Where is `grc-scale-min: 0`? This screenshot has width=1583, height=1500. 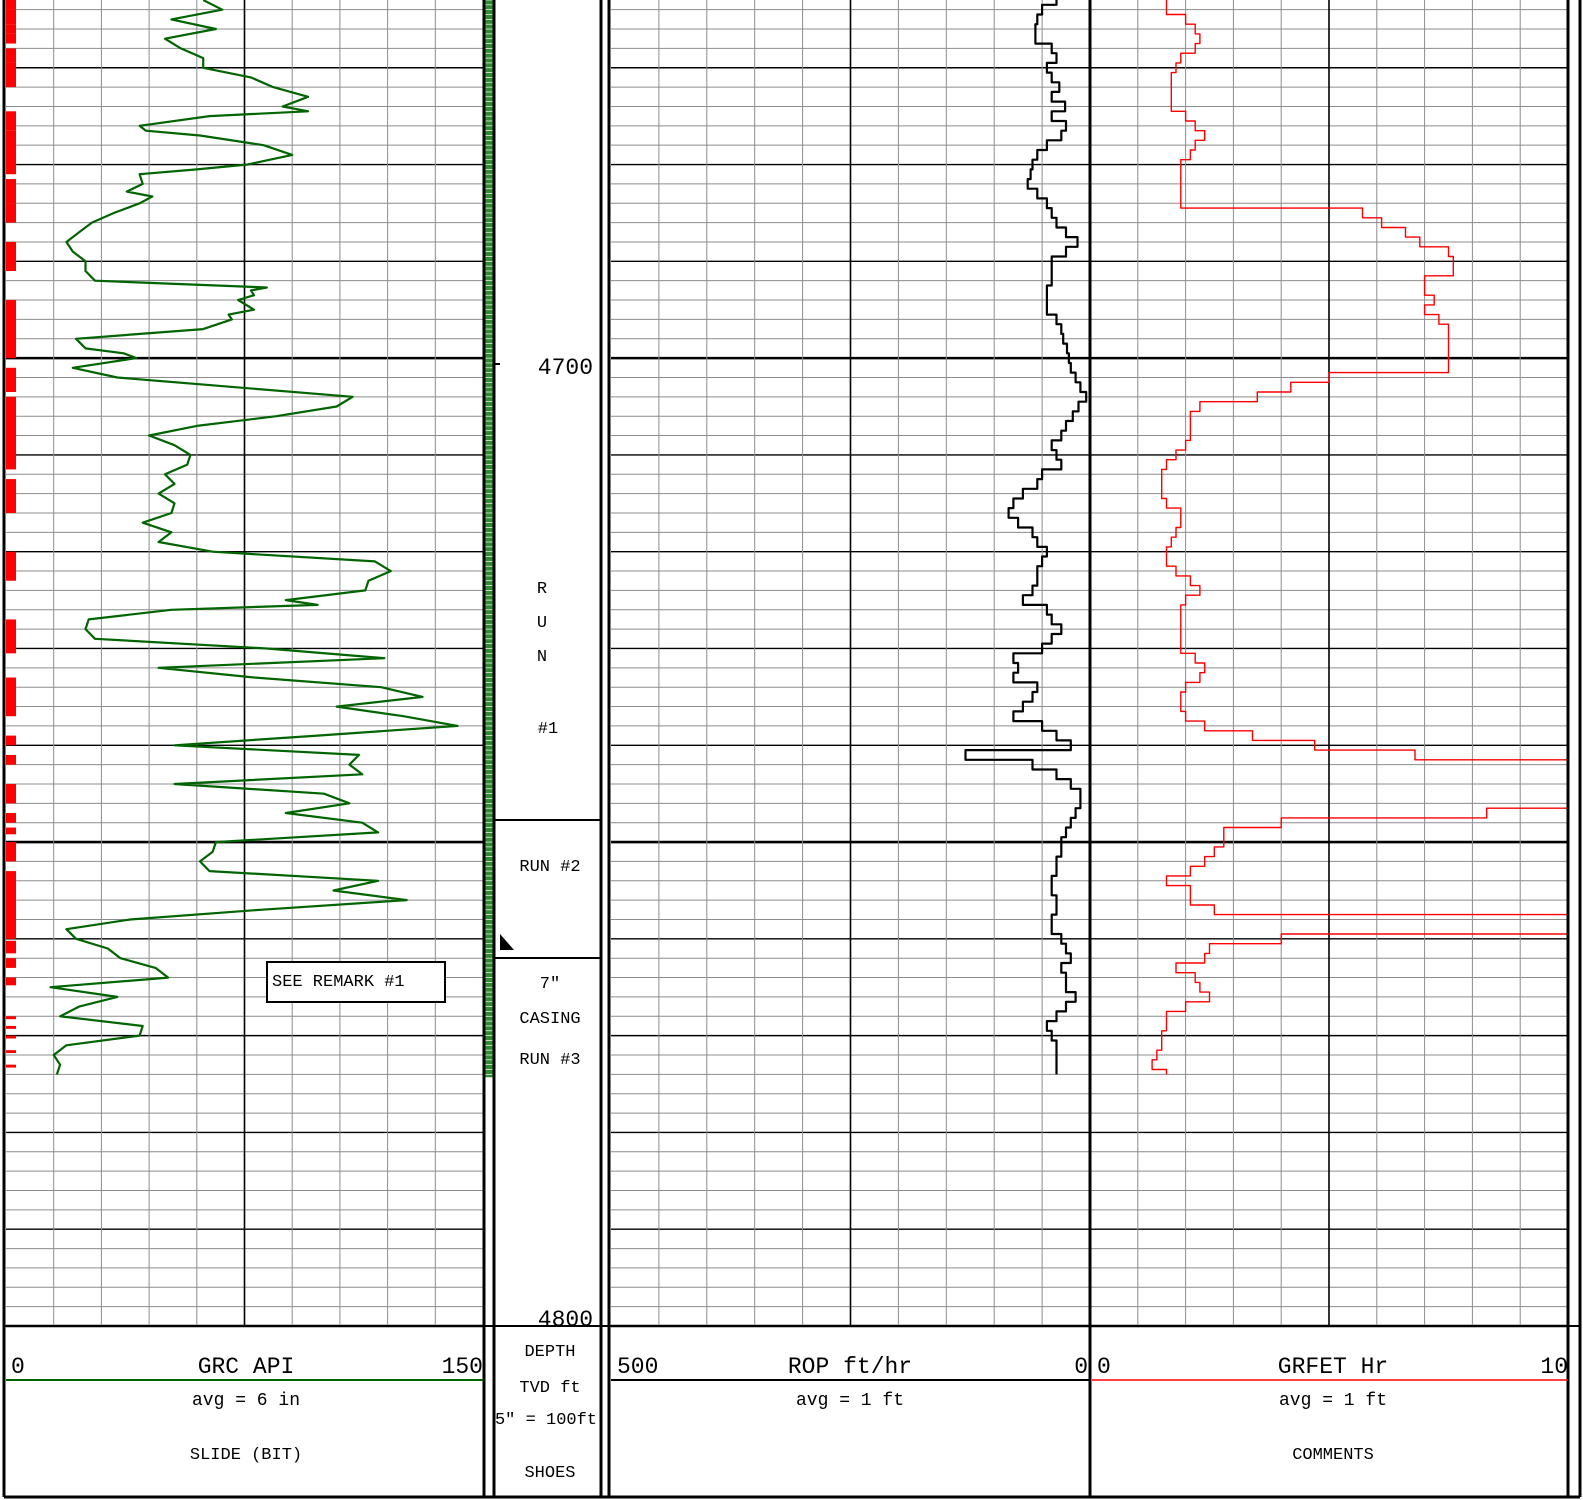 grc-scale-min: 0 is located at coordinates (18, 1367).